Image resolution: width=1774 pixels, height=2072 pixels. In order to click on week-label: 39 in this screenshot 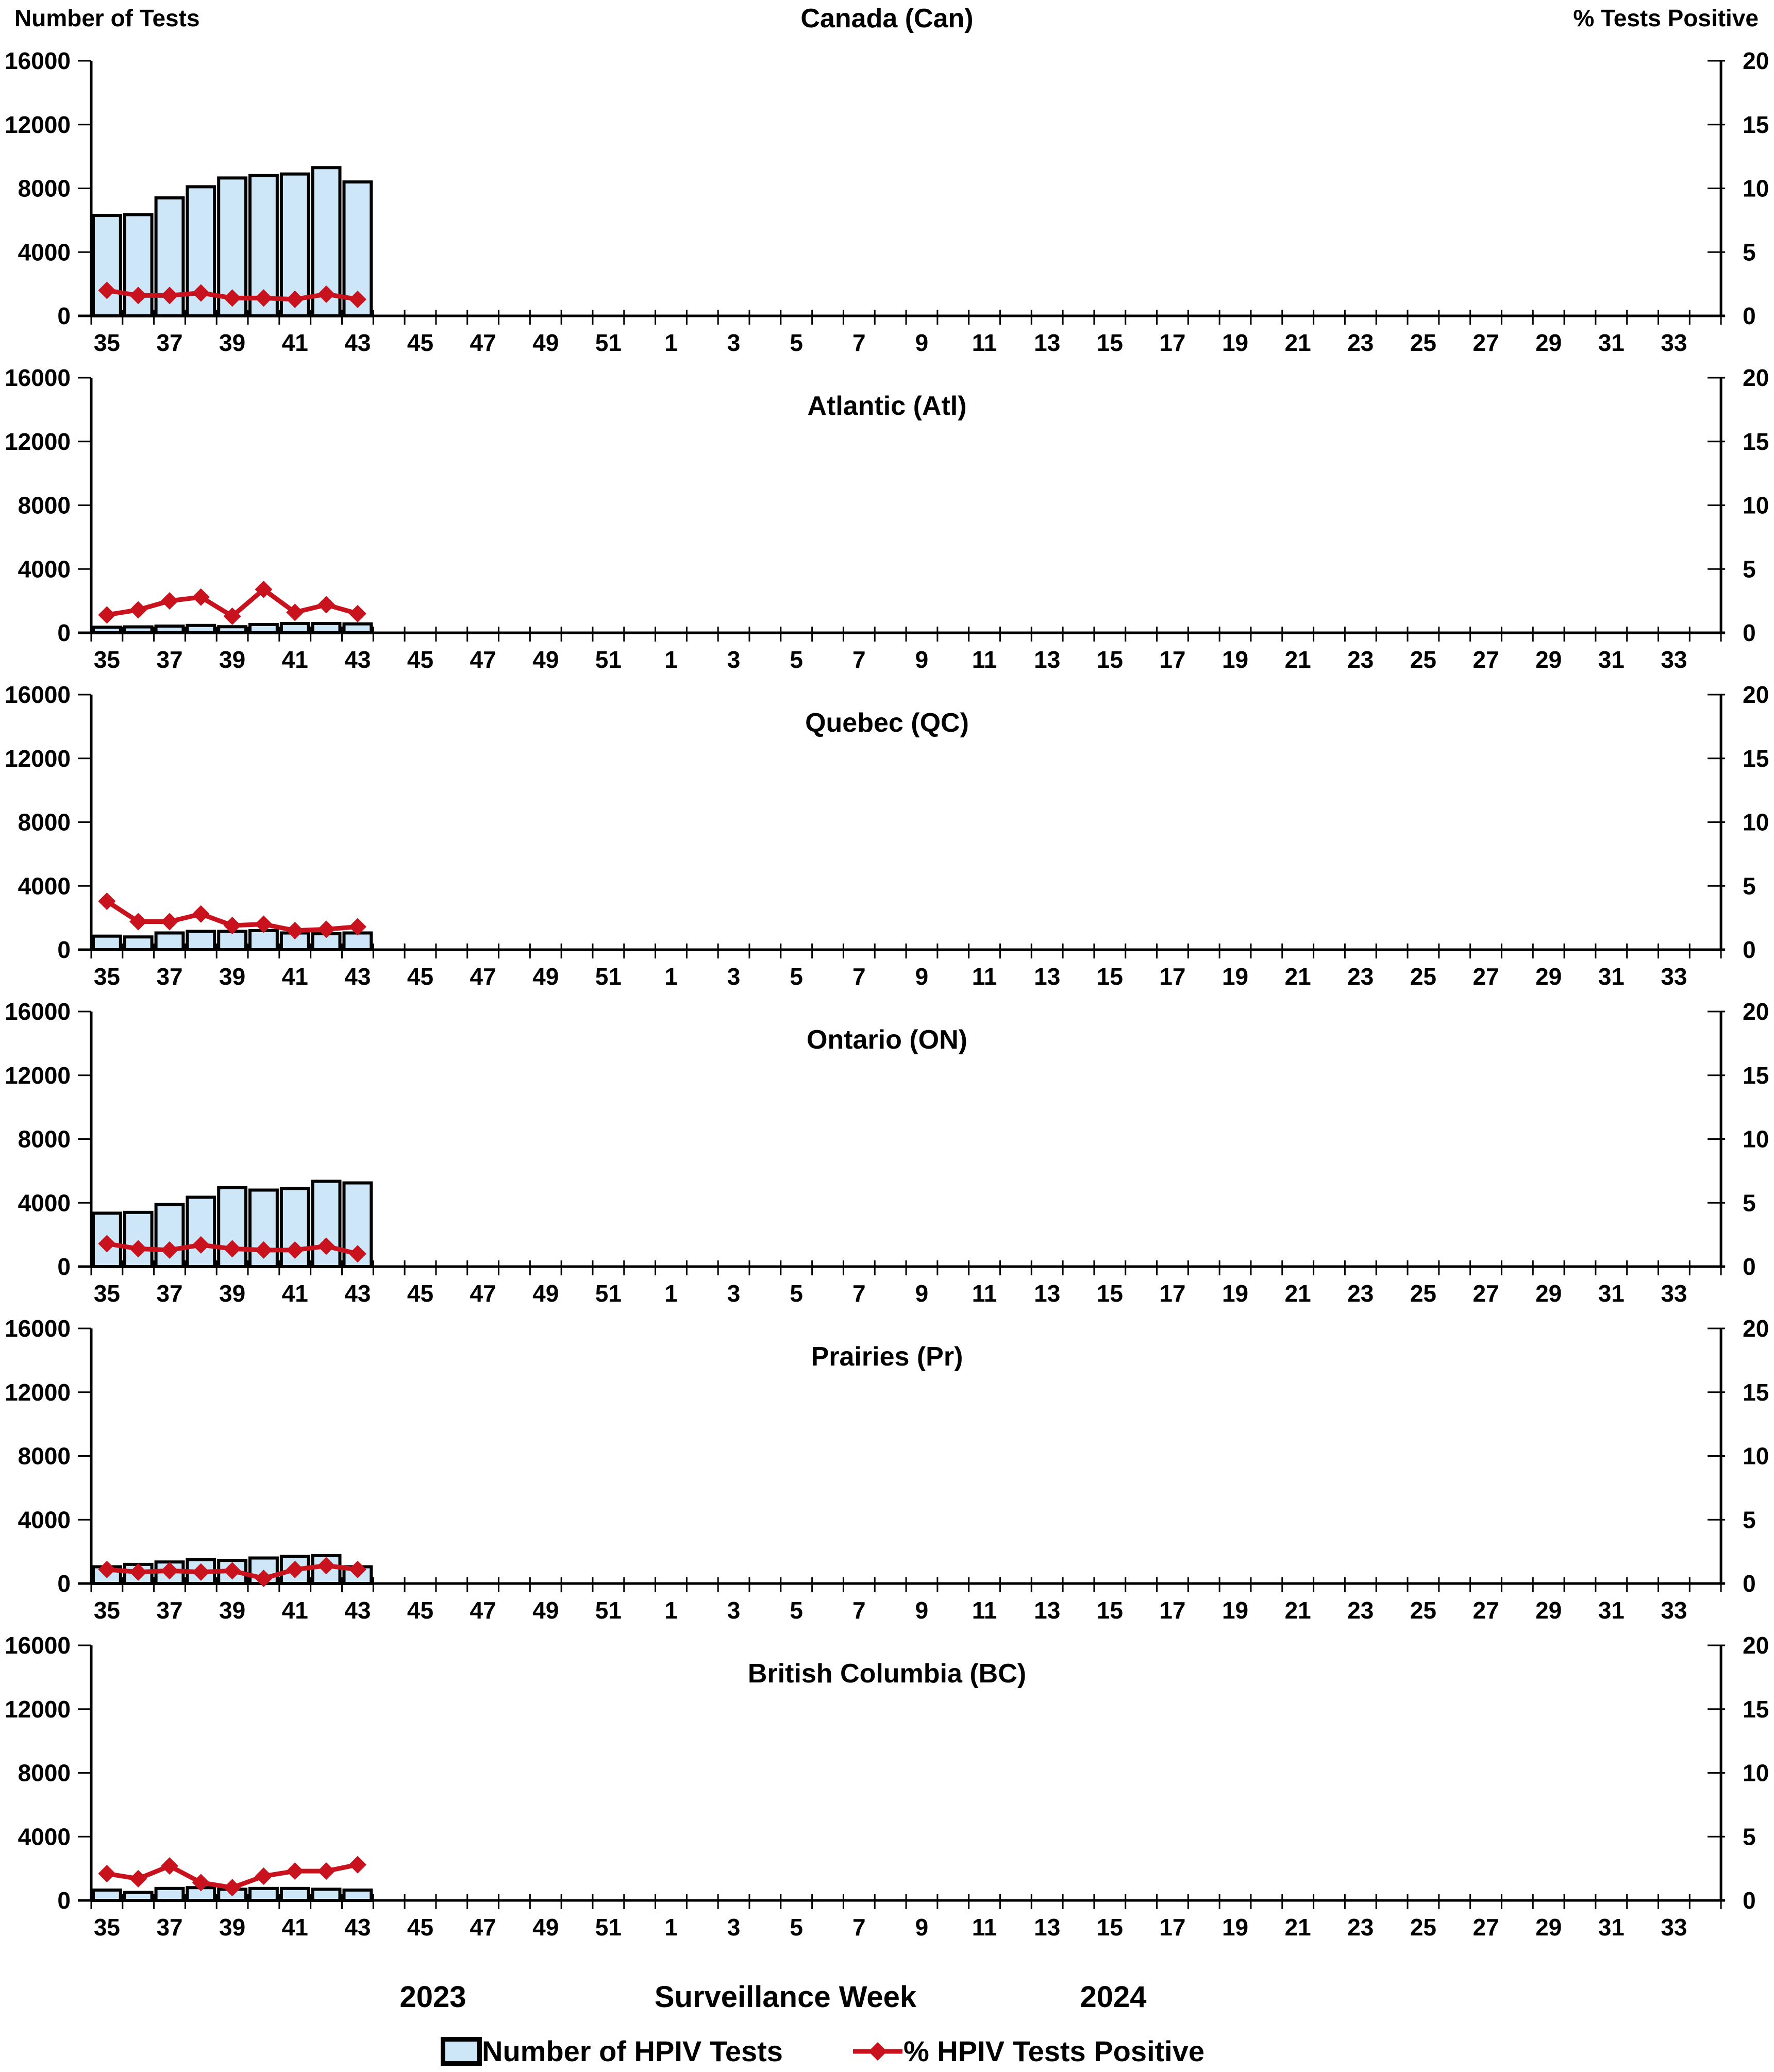, I will do `click(232, 977)`.